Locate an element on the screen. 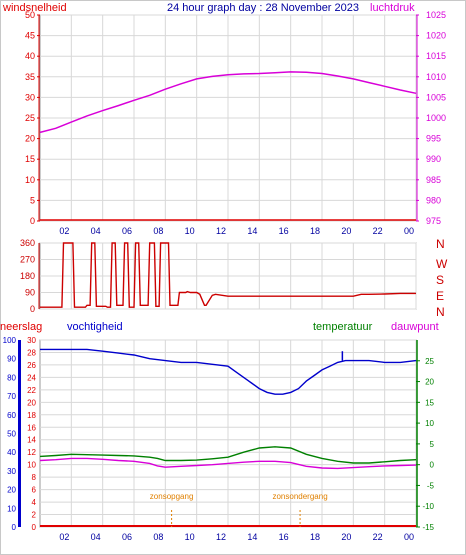 The image size is (466, 555). wind-speed-tick-label: 30 is located at coordinates (30, 97).